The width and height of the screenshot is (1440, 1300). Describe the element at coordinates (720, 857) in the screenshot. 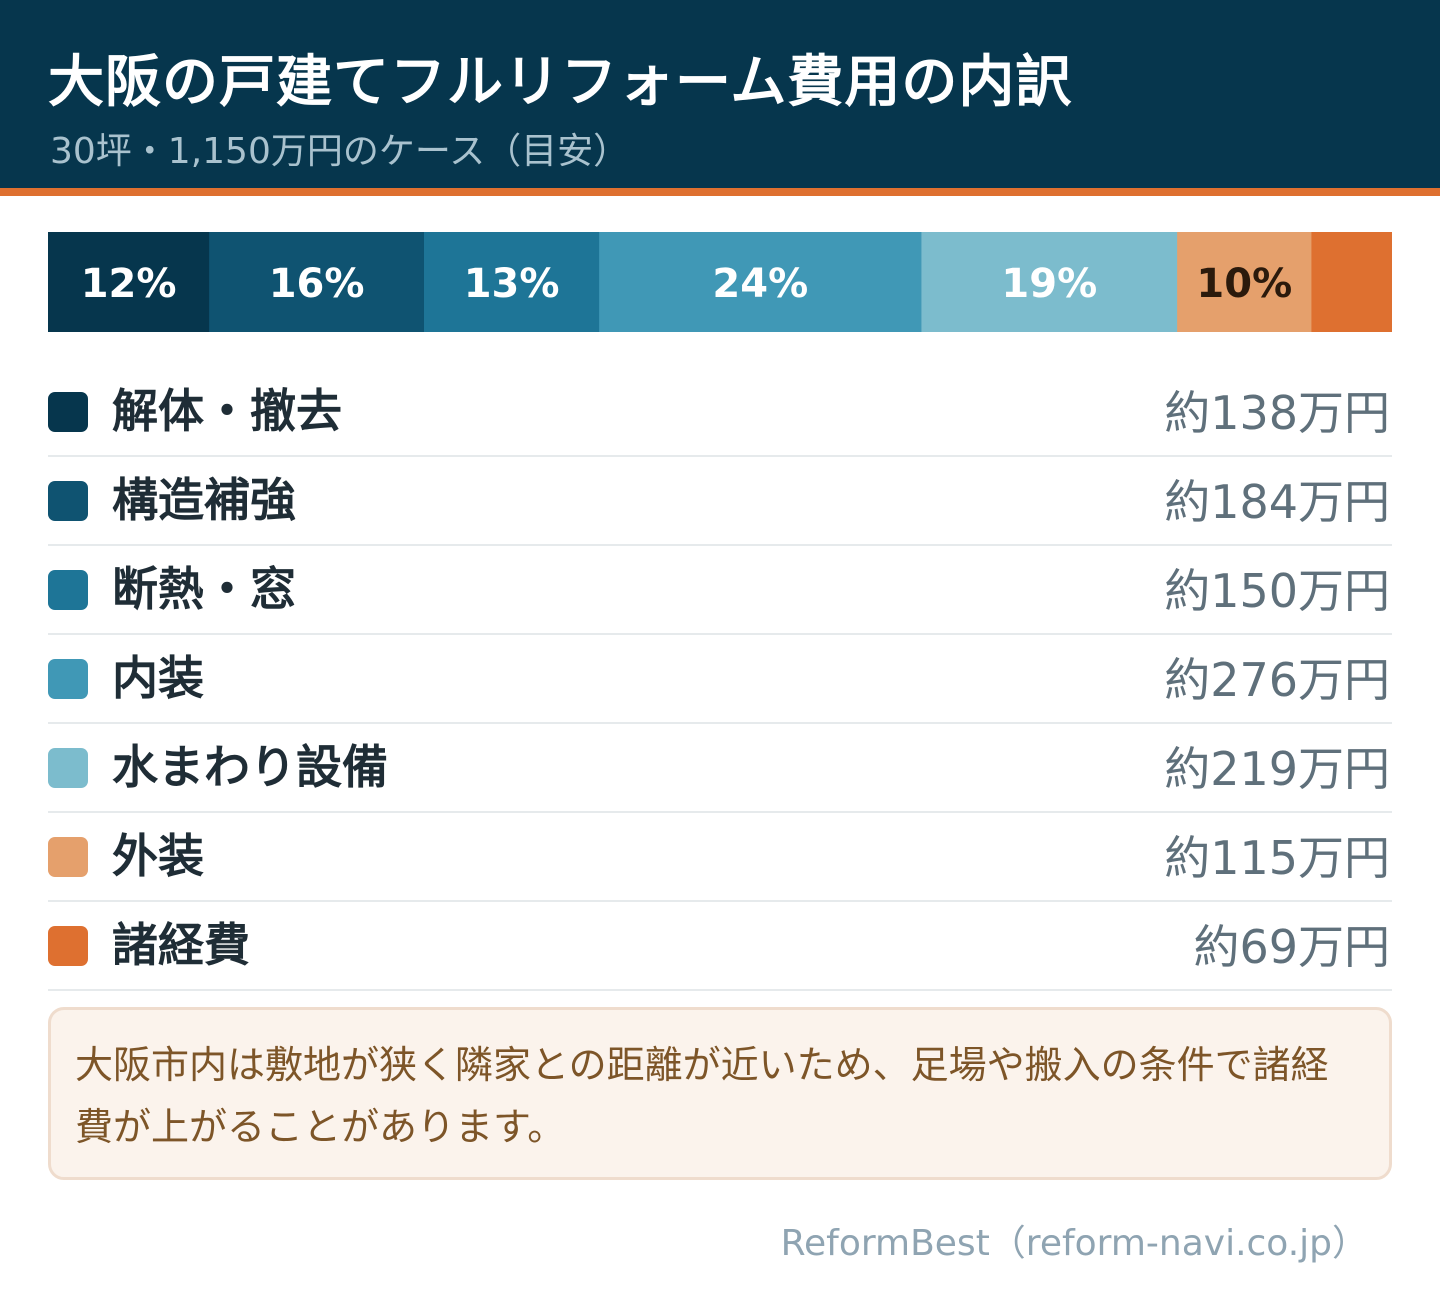

I see `legend-row: 外装 約115万円` at that location.